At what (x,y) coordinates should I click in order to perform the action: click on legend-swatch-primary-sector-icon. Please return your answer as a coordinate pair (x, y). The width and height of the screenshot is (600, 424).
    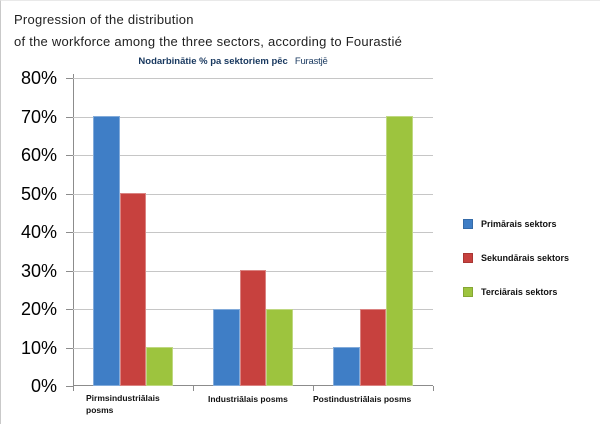
    Looking at the image, I should click on (468, 224).